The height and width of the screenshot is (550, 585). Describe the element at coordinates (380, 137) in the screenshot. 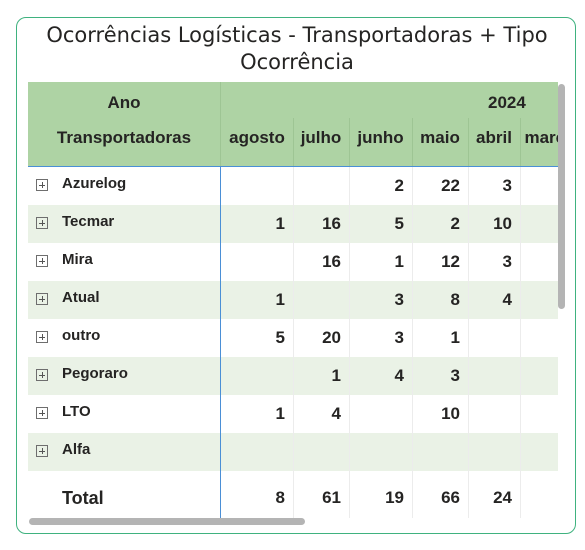

I see `header-month-2: junho` at that location.